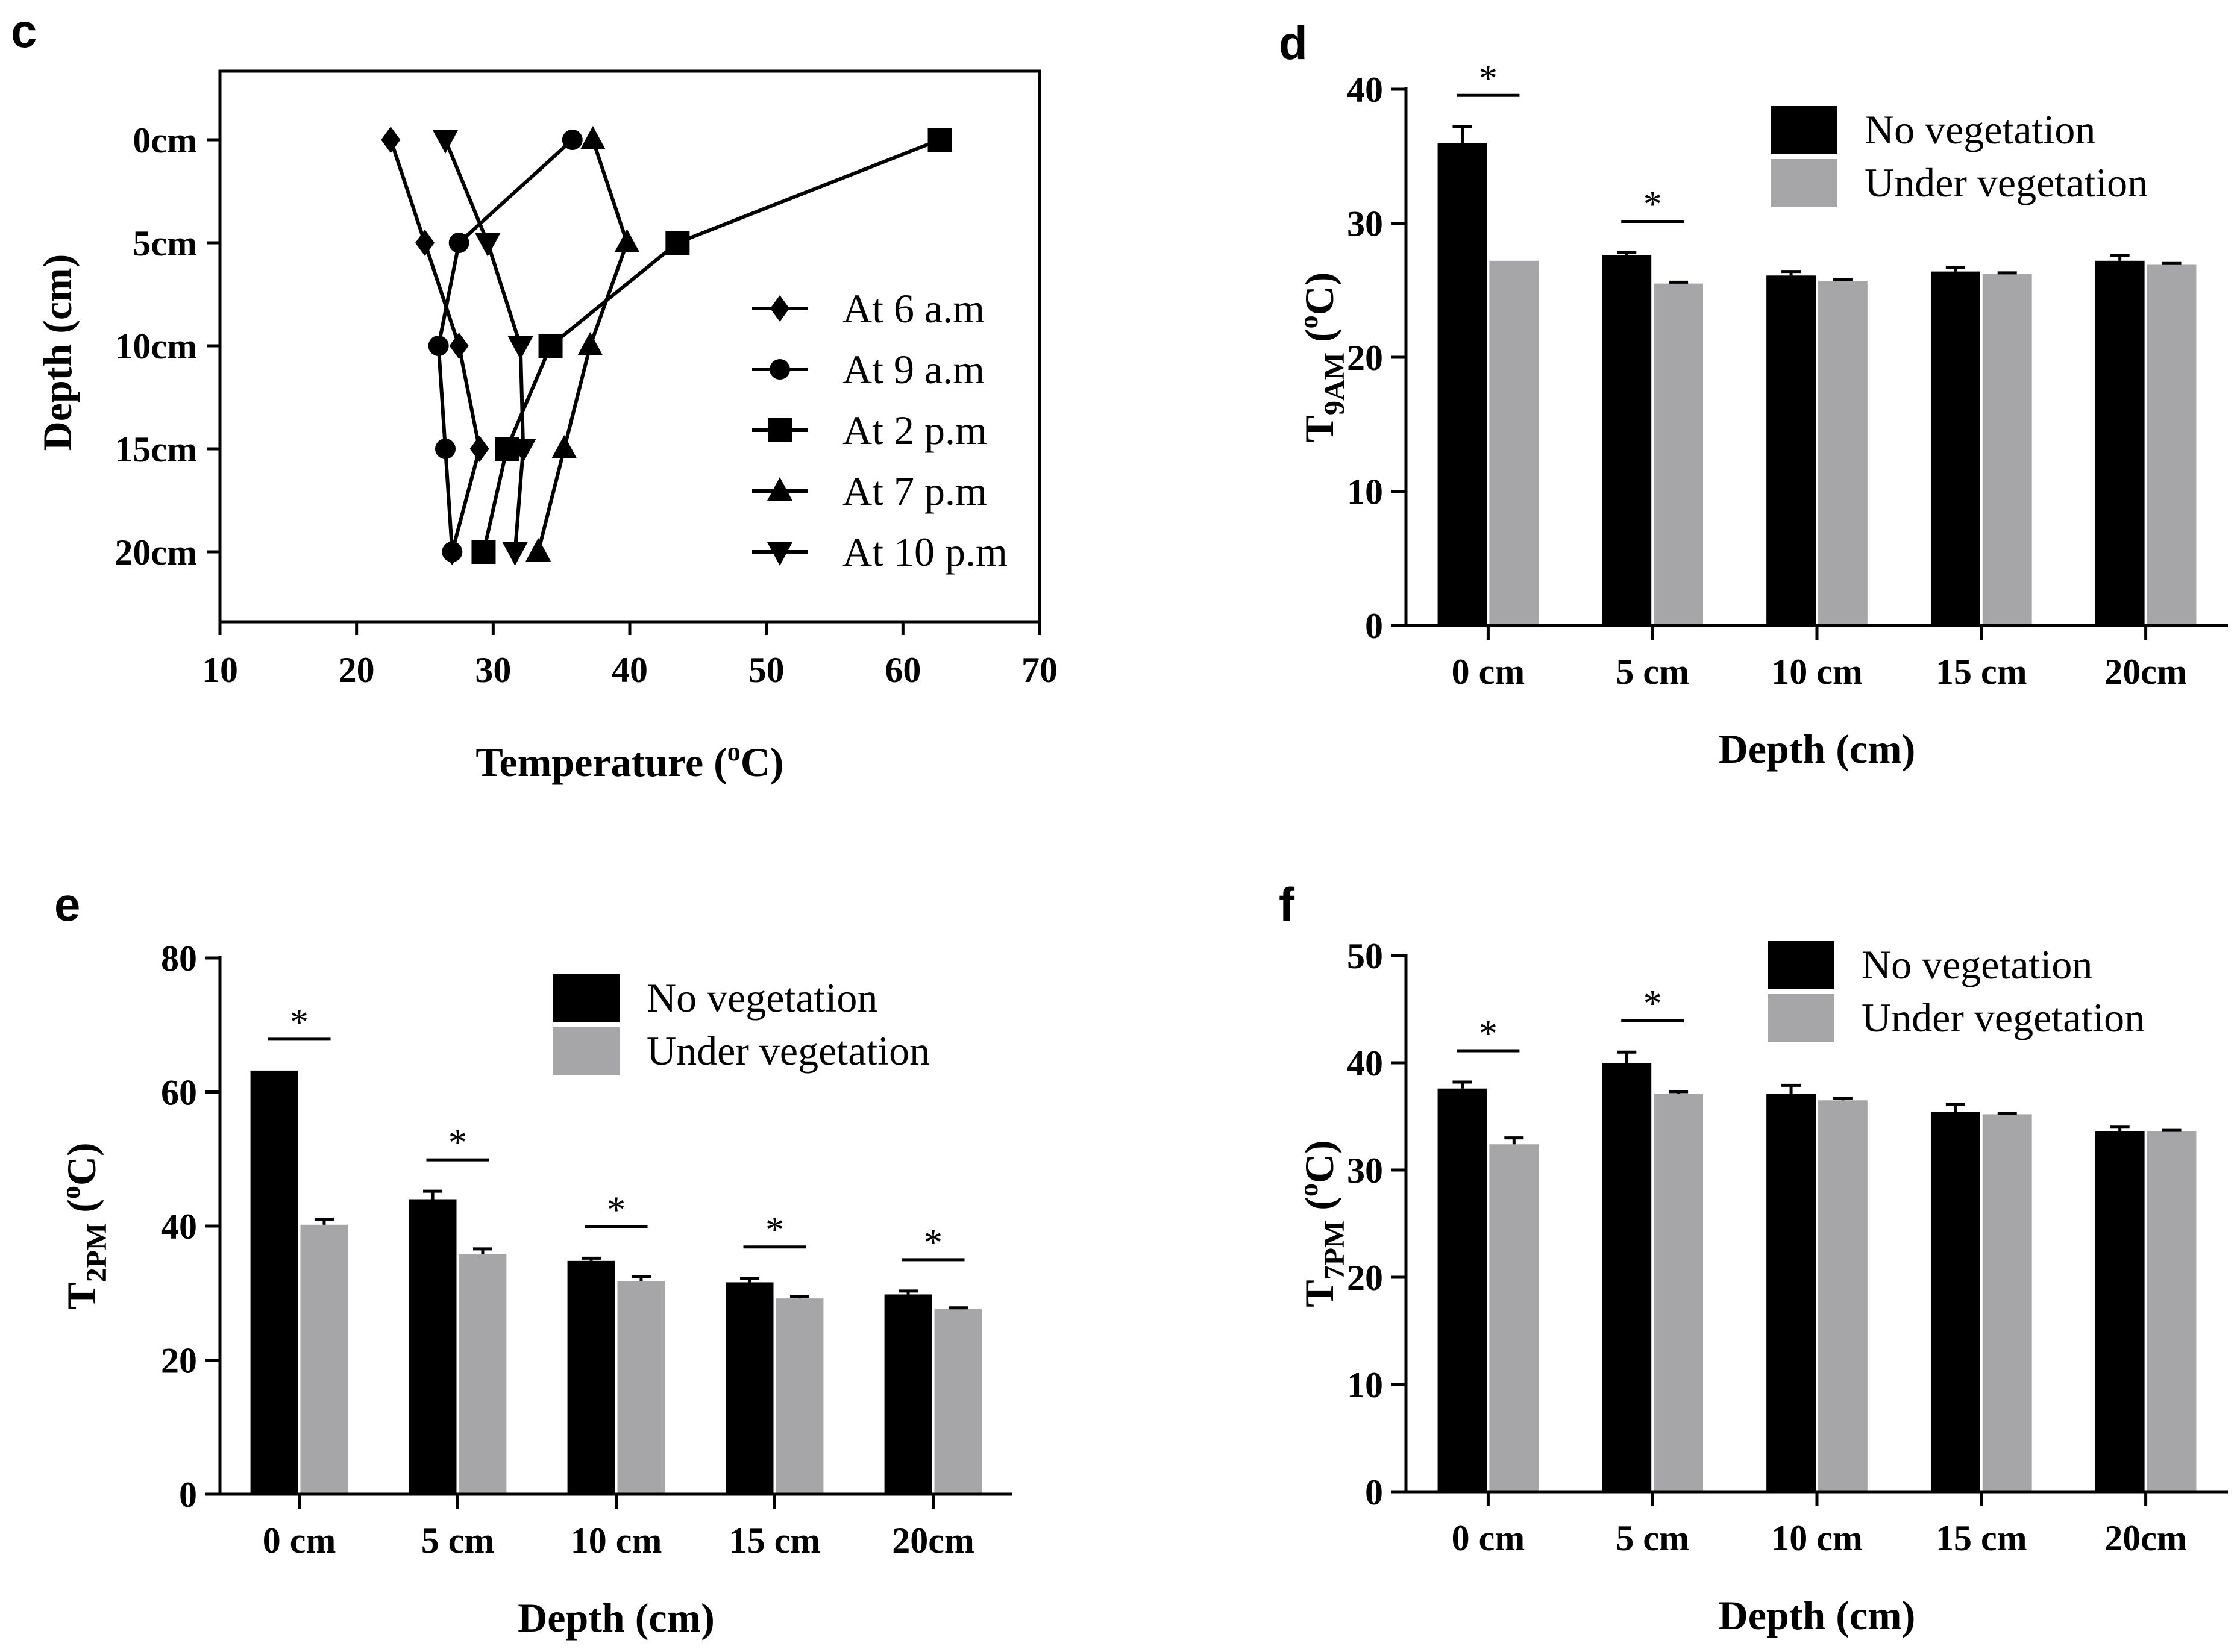 Image resolution: width=2240 pixels, height=1652 pixels. I want to click on x-axis-title: Temperature (oC), so click(629, 761).